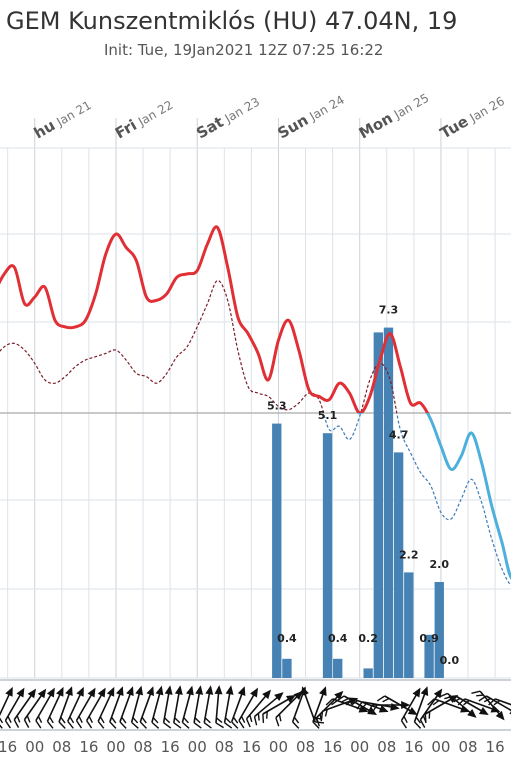 The height and width of the screenshot is (768, 511). Describe the element at coordinates (450, 660) in the screenshot. I see `precipitation-value-label: 0.0` at that location.